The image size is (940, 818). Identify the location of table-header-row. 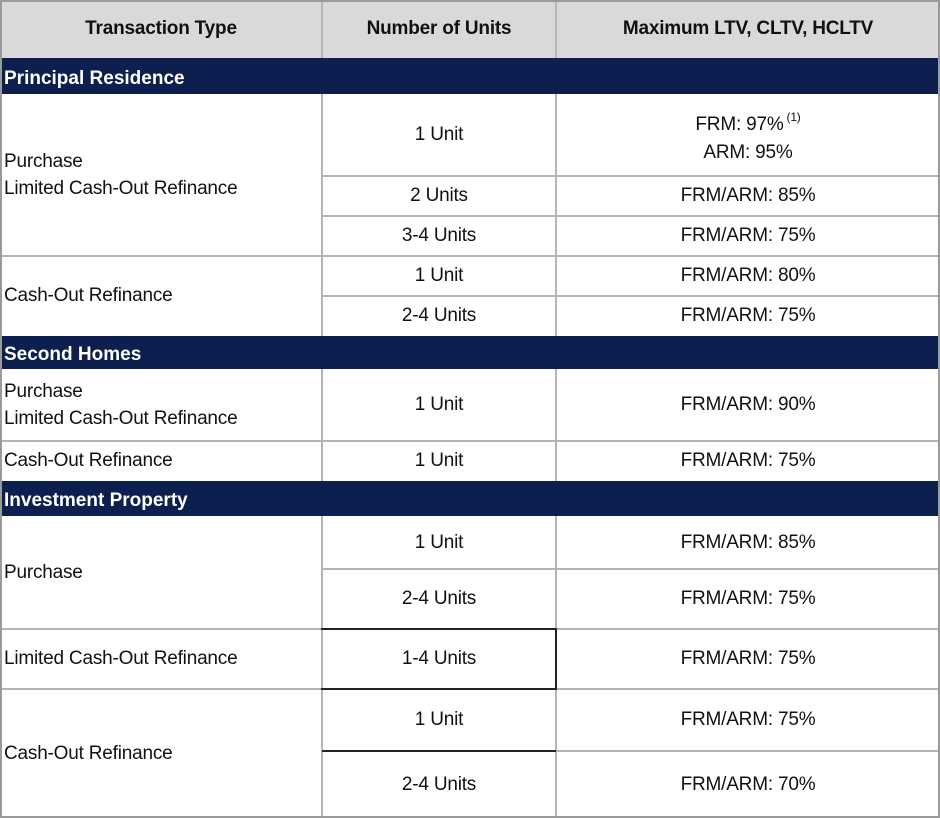
(470, 29).